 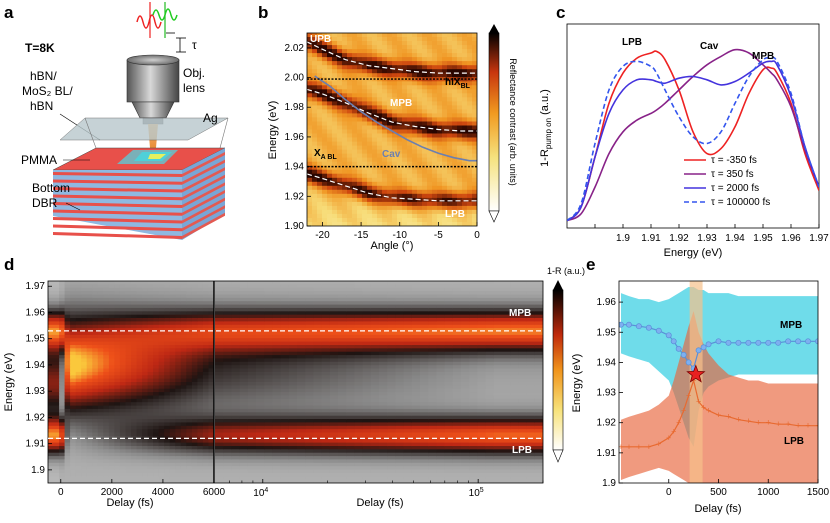 I want to click on x-tick-label: 1.95, so click(x=763, y=238).